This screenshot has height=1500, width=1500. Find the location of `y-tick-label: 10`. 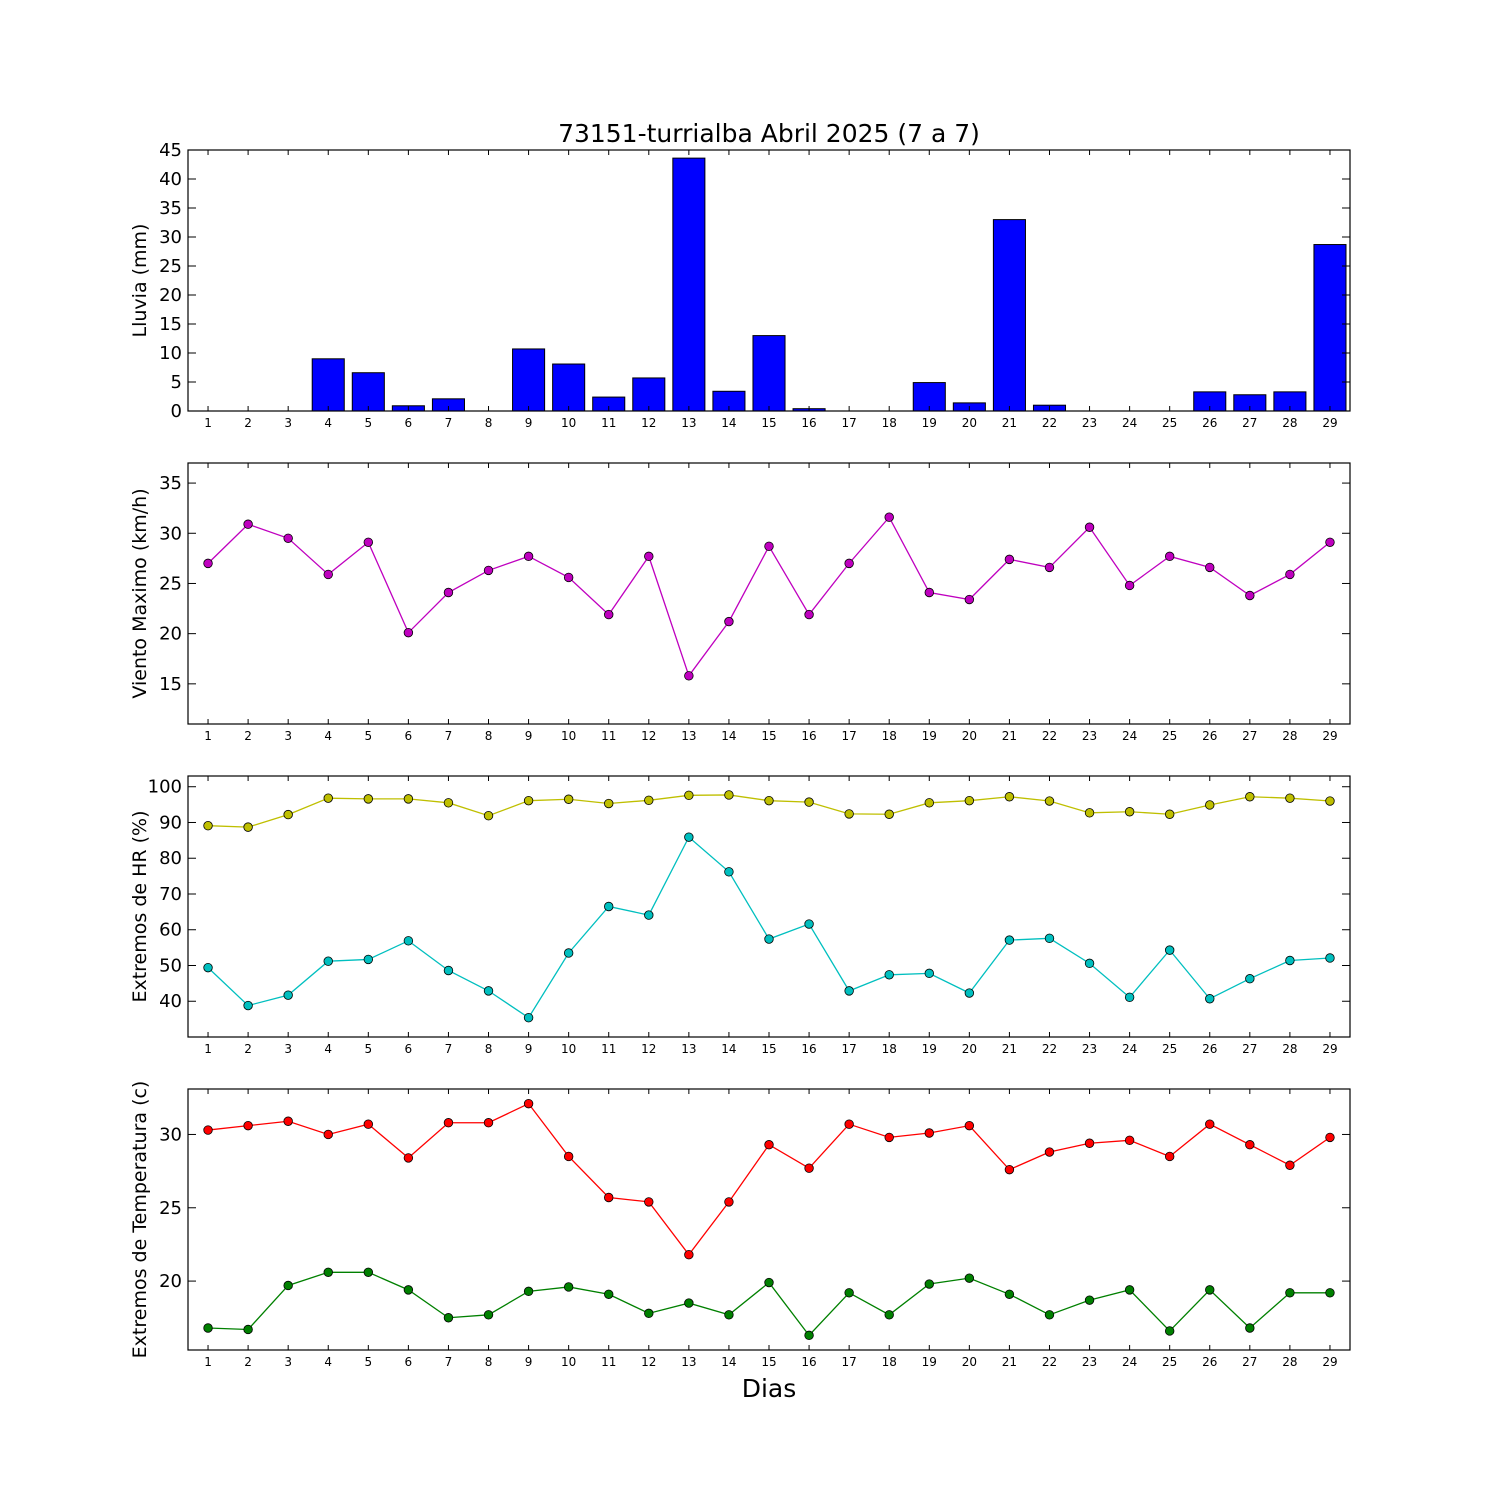

y-tick-label: 10 is located at coordinates (170, 353).